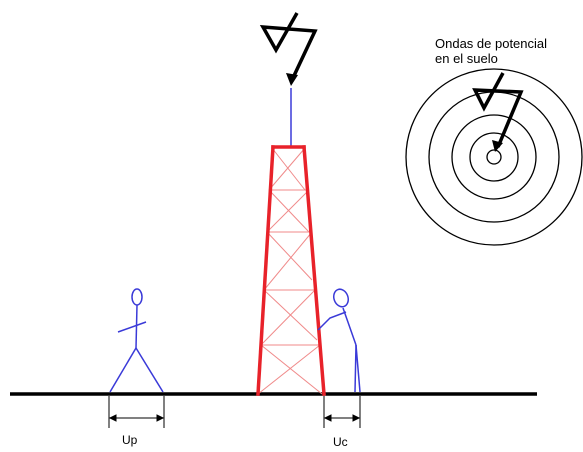 This screenshot has width=583, height=452. What do you see at coordinates (342, 412) in the screenshot?
I see `touch-voltage-dimension` at bounding box center [342, 412].